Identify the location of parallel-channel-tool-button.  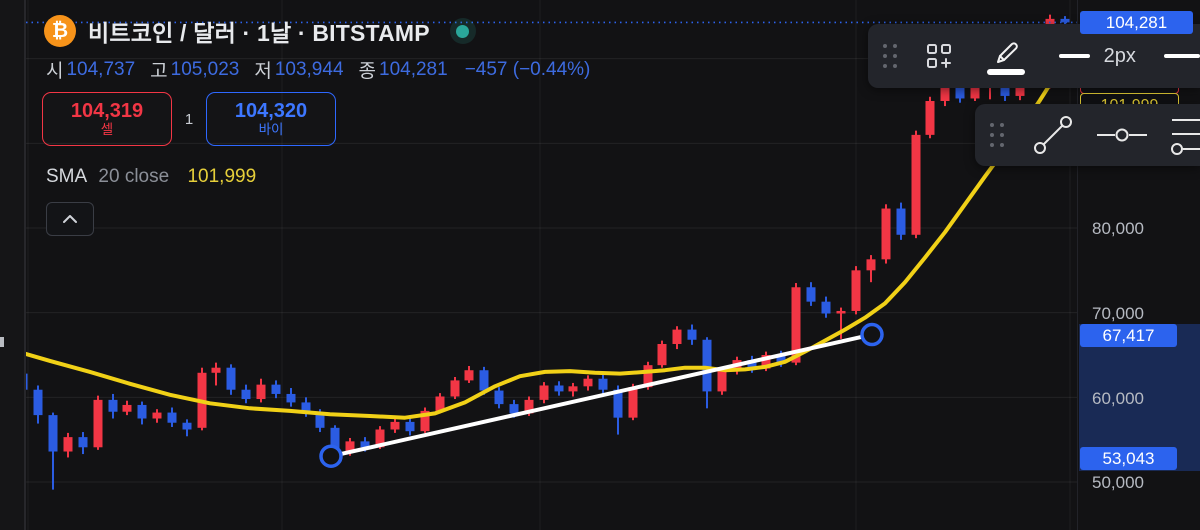
(1185, 135).